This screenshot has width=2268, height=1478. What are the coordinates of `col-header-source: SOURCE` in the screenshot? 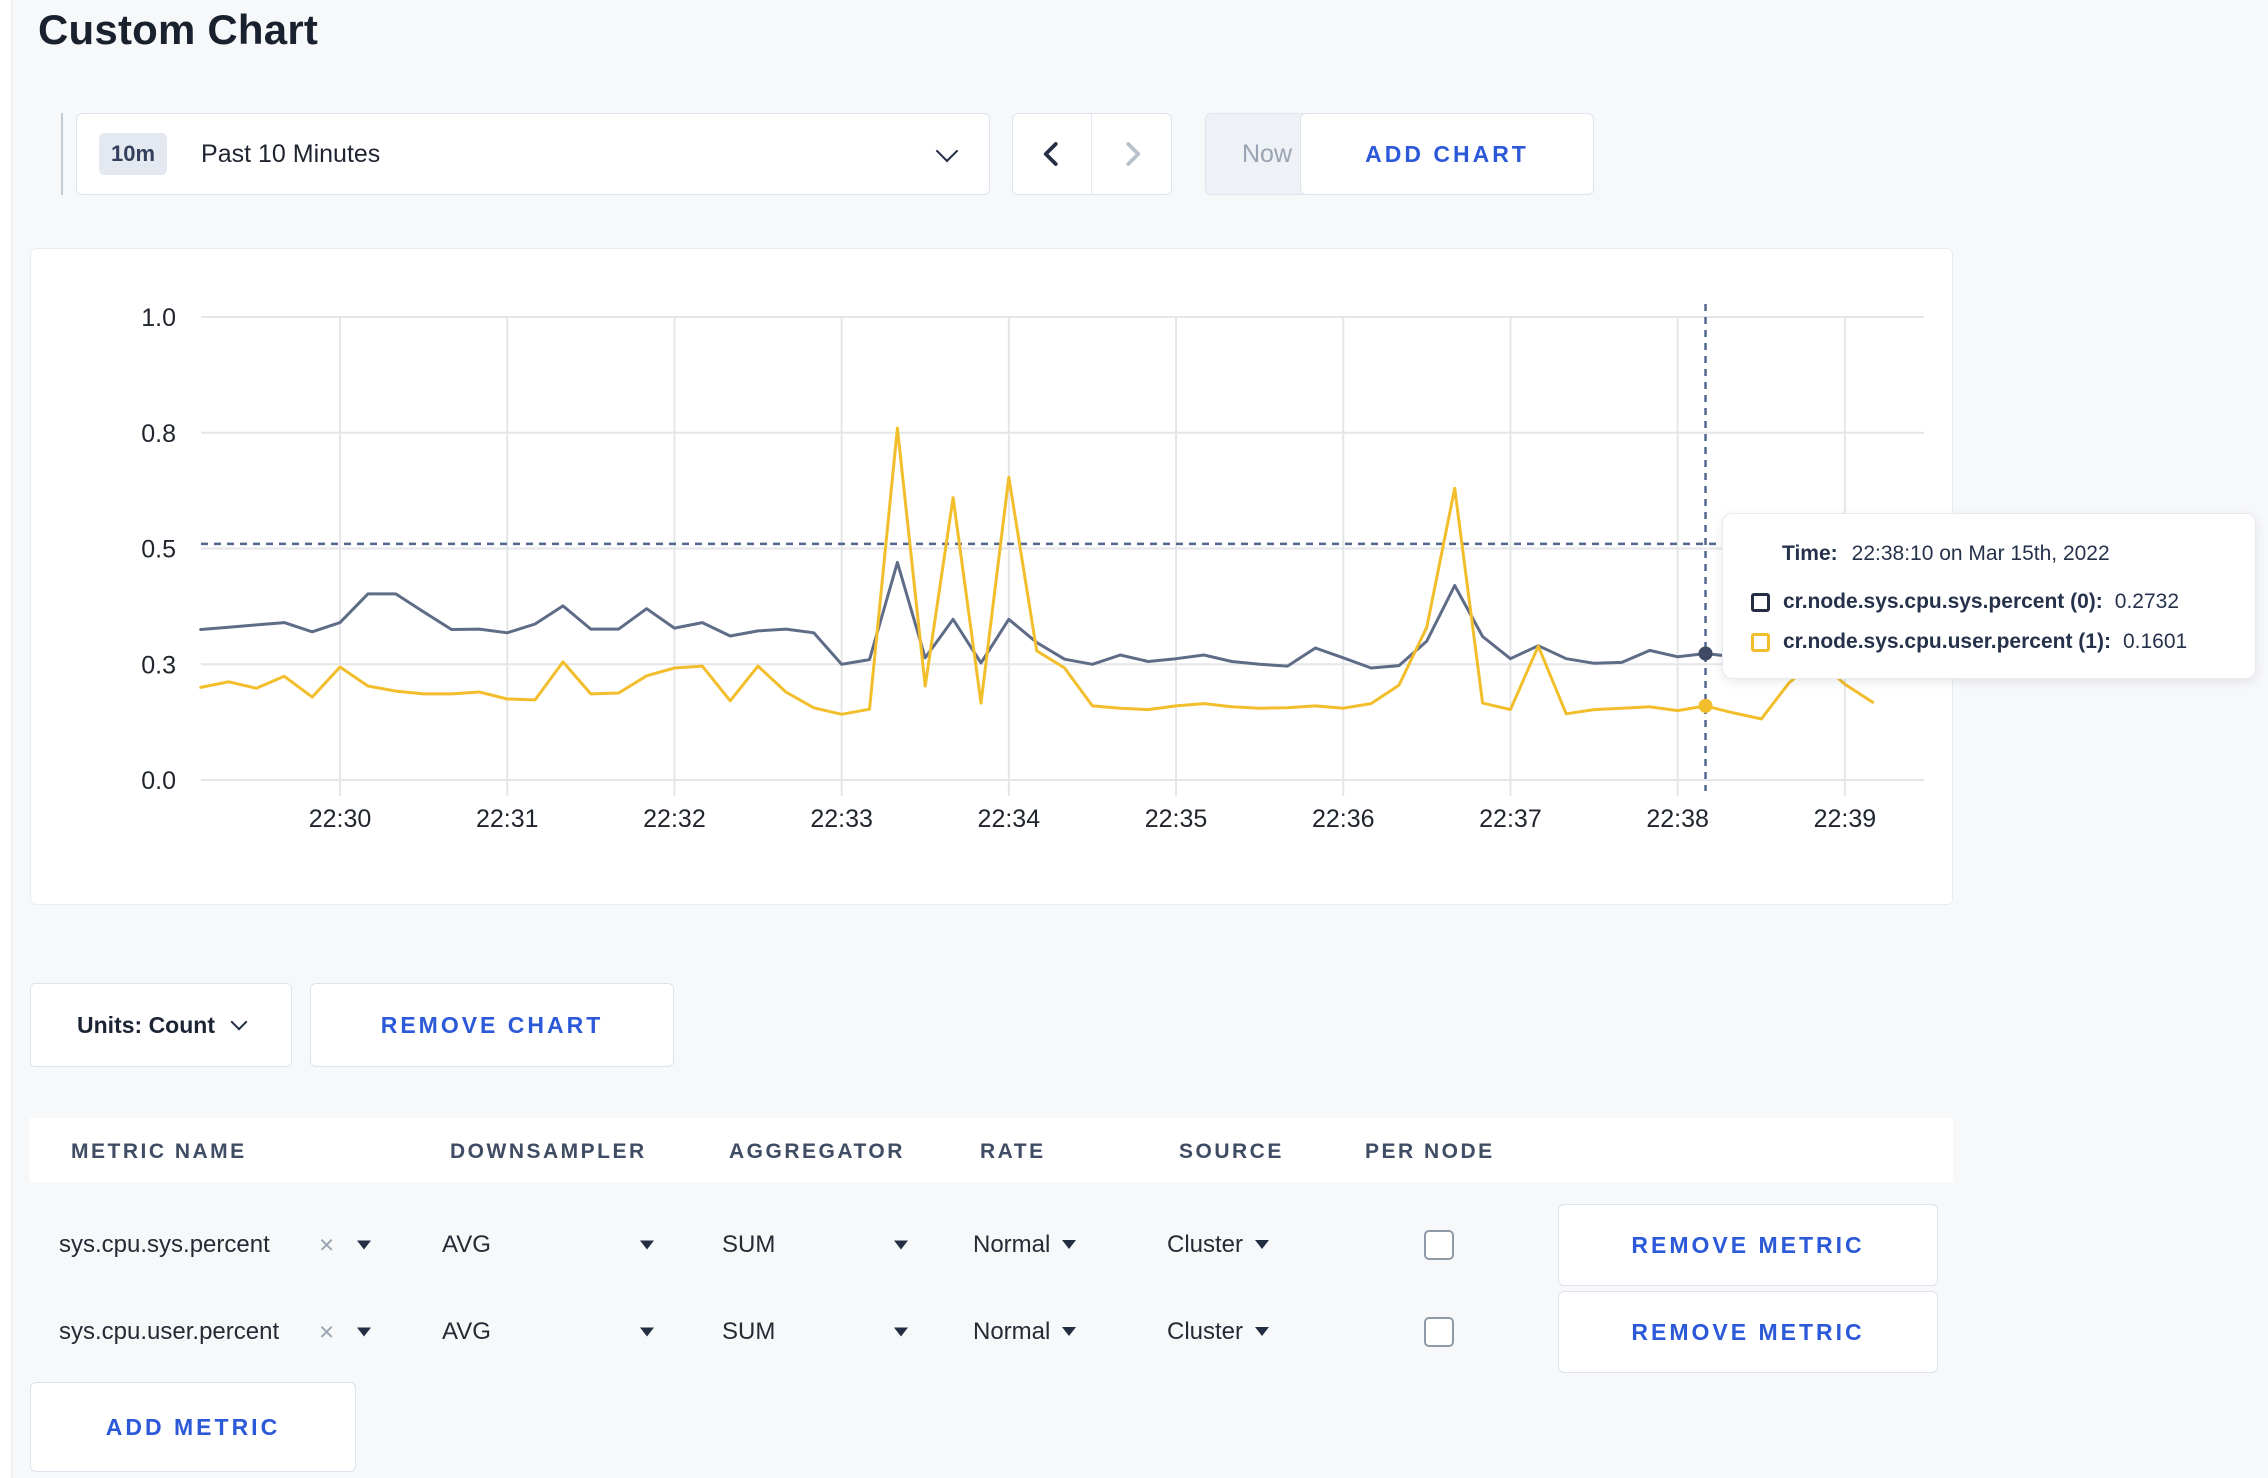 It's located at (1231, 1151).